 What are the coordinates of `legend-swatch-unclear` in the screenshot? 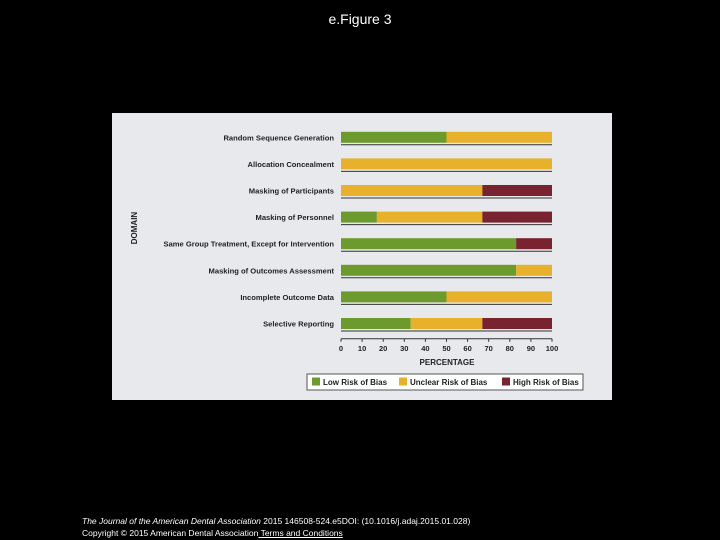 It's located at (403, 381).